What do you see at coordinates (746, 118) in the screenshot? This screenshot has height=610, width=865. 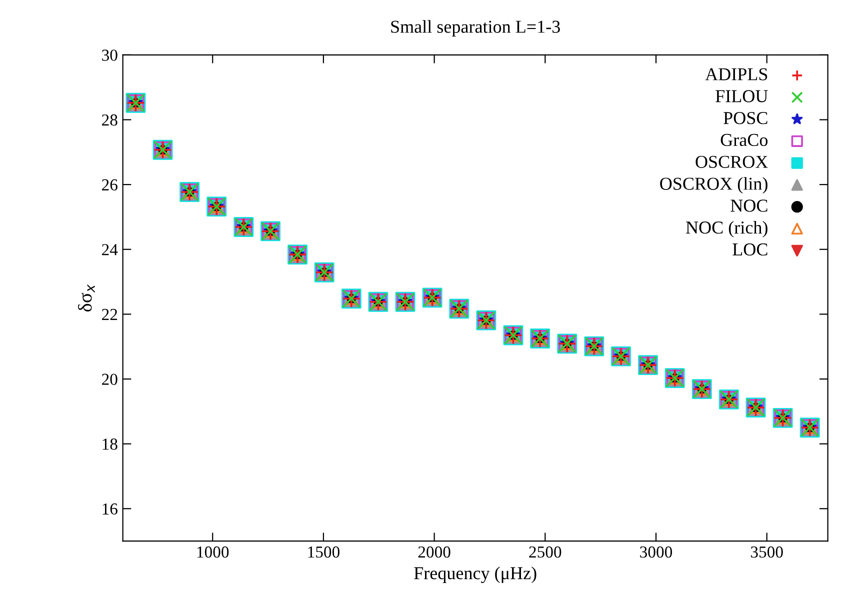 I see `legend-label: POSC` at bounding box center [746, 118].